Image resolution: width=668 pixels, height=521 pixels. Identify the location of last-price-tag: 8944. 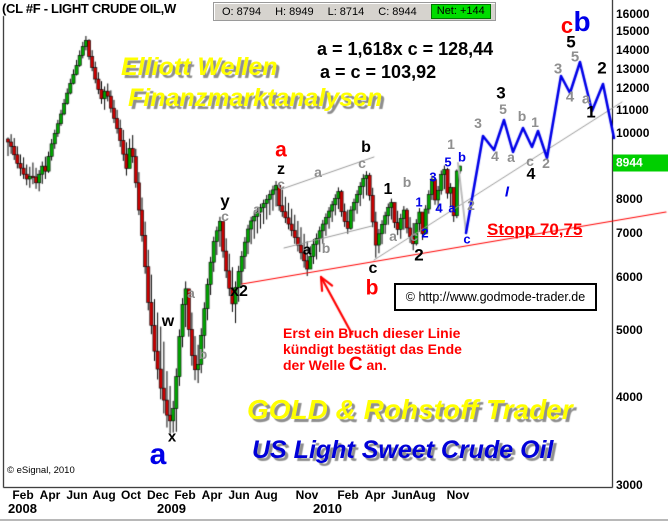
(640, 163).